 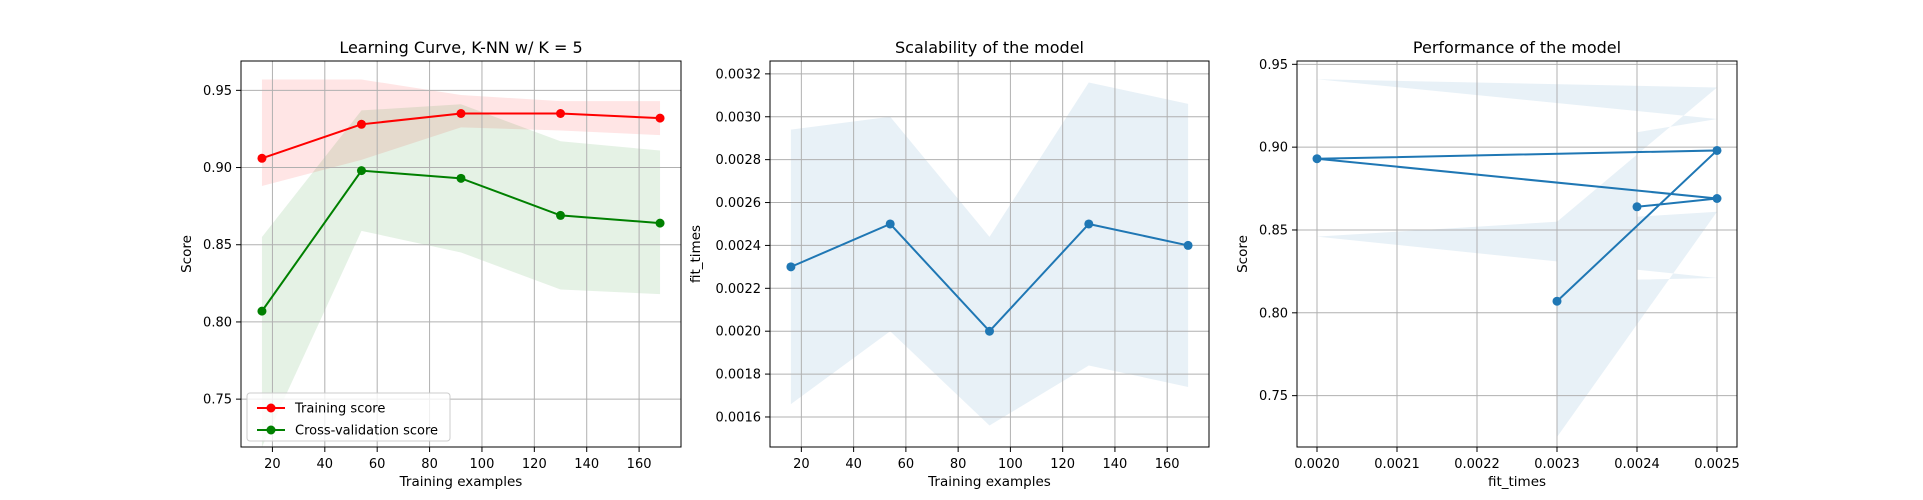 What do you see at coordinates (739, 332) in the screenshot?
I see `y-tick-label: 0.0020` at bounding box center [739, 332].